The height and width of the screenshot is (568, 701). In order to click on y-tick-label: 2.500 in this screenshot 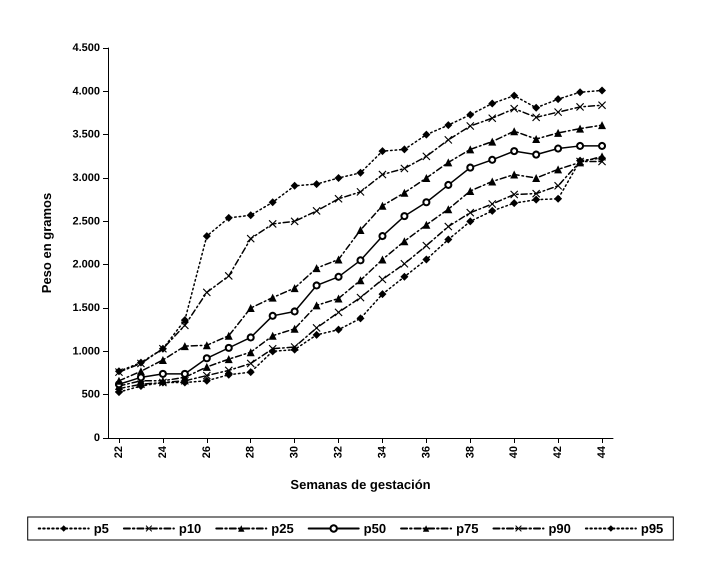, I will do `click(86, 221)`.